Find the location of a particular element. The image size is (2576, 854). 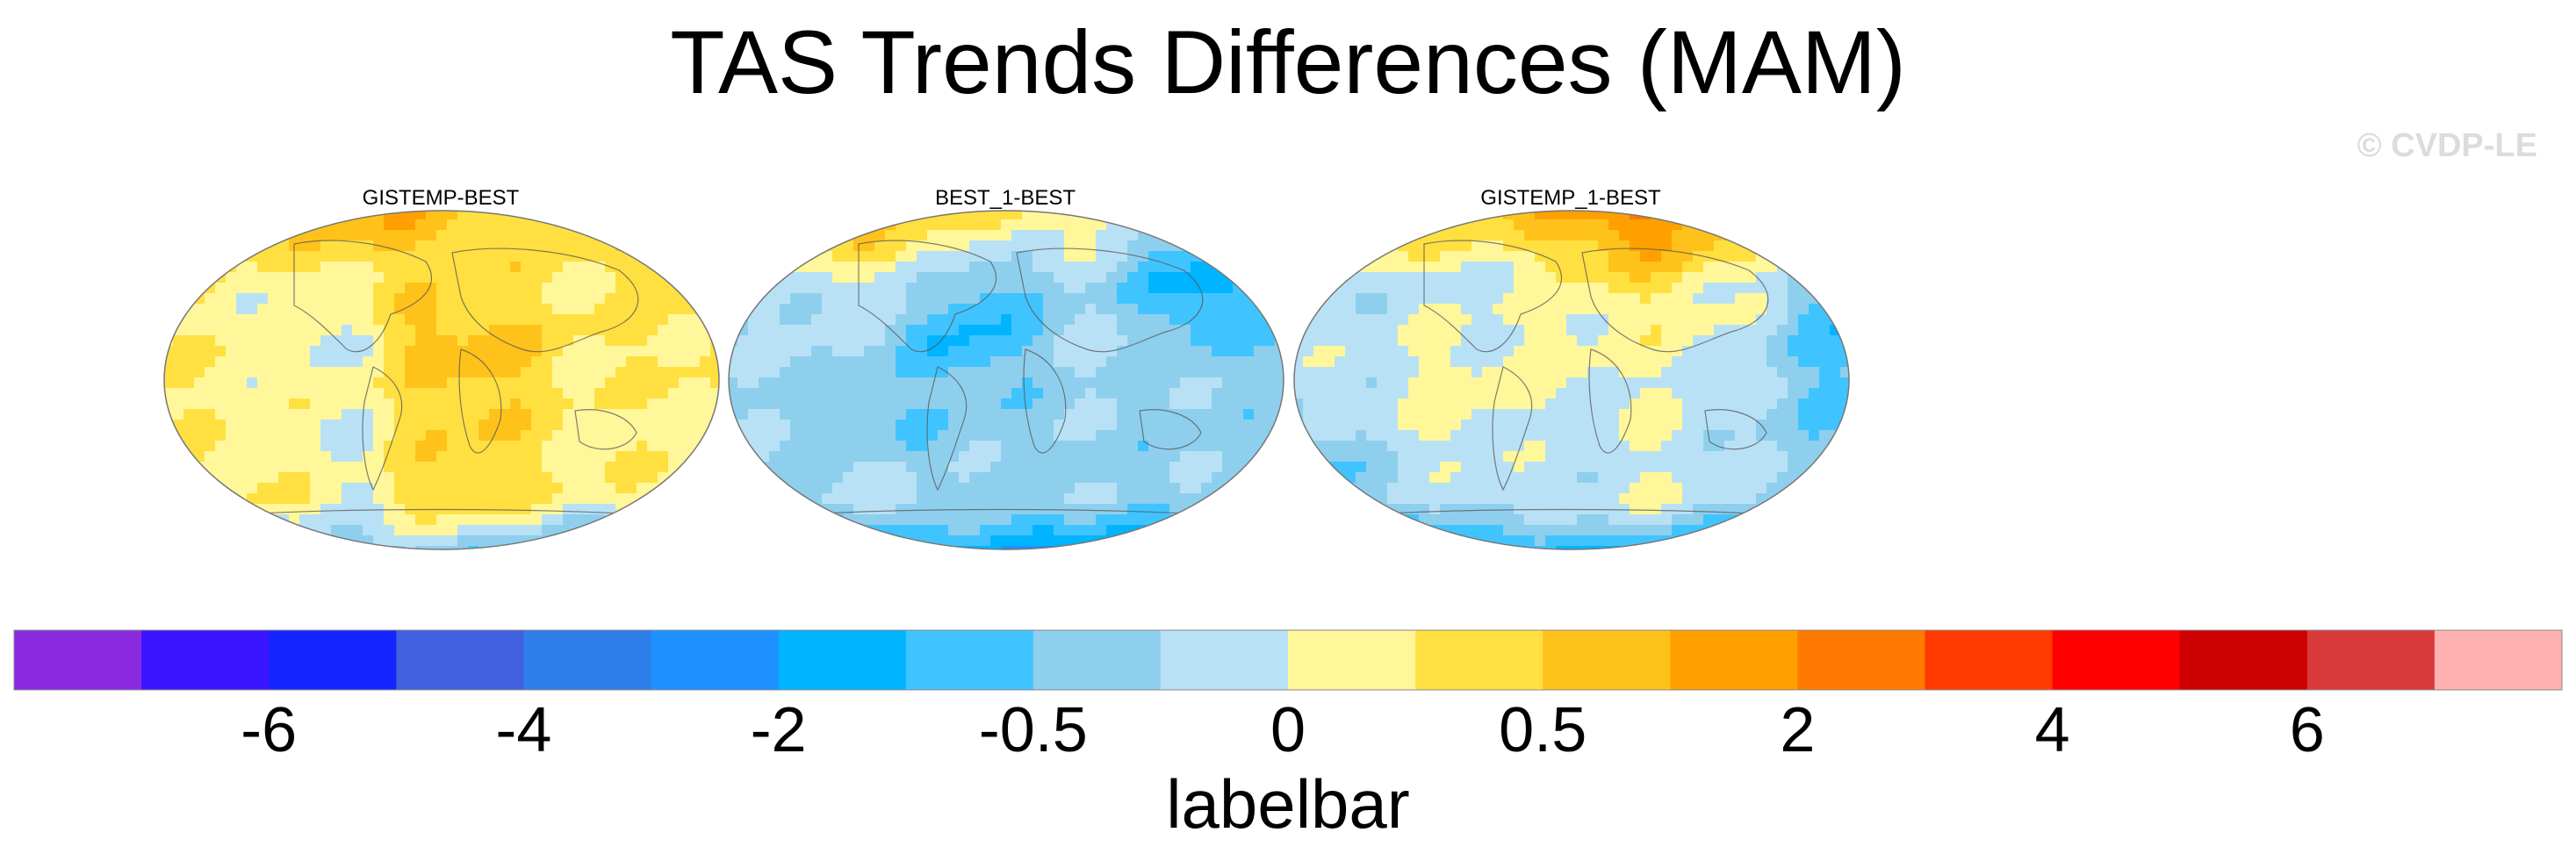

colorbar-frame is located at coordinates (1288, 660).